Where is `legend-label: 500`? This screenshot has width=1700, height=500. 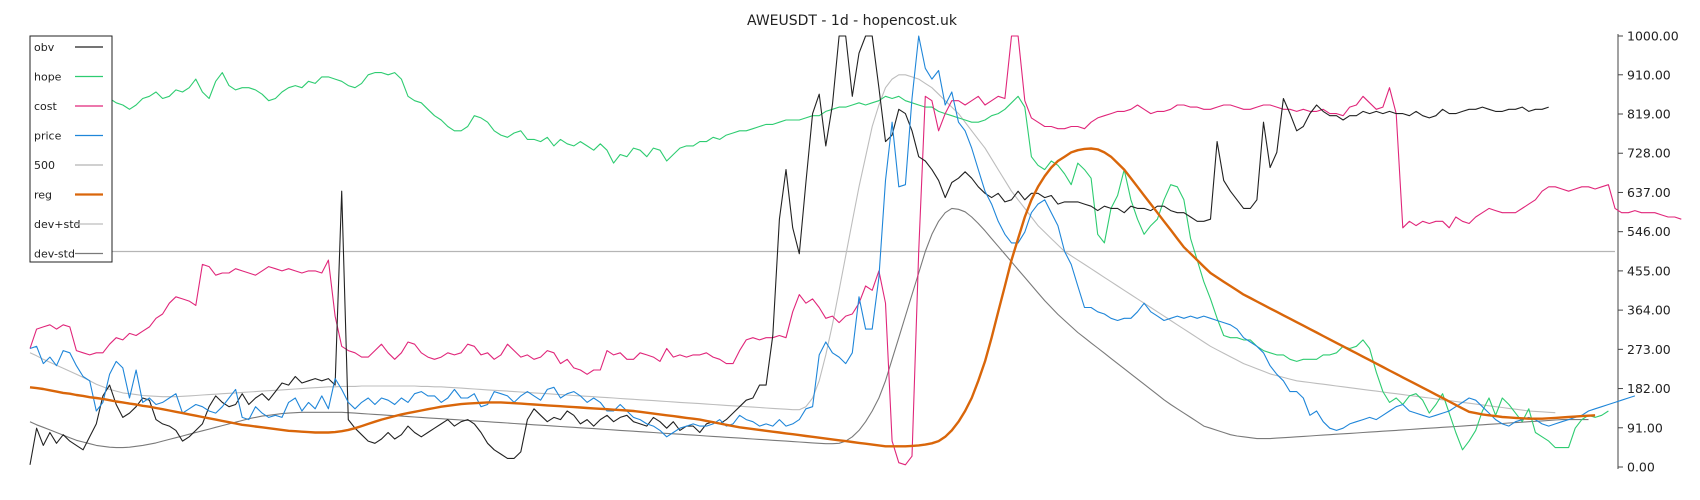 legend-label: 500 is located at coordinates (44, 165).